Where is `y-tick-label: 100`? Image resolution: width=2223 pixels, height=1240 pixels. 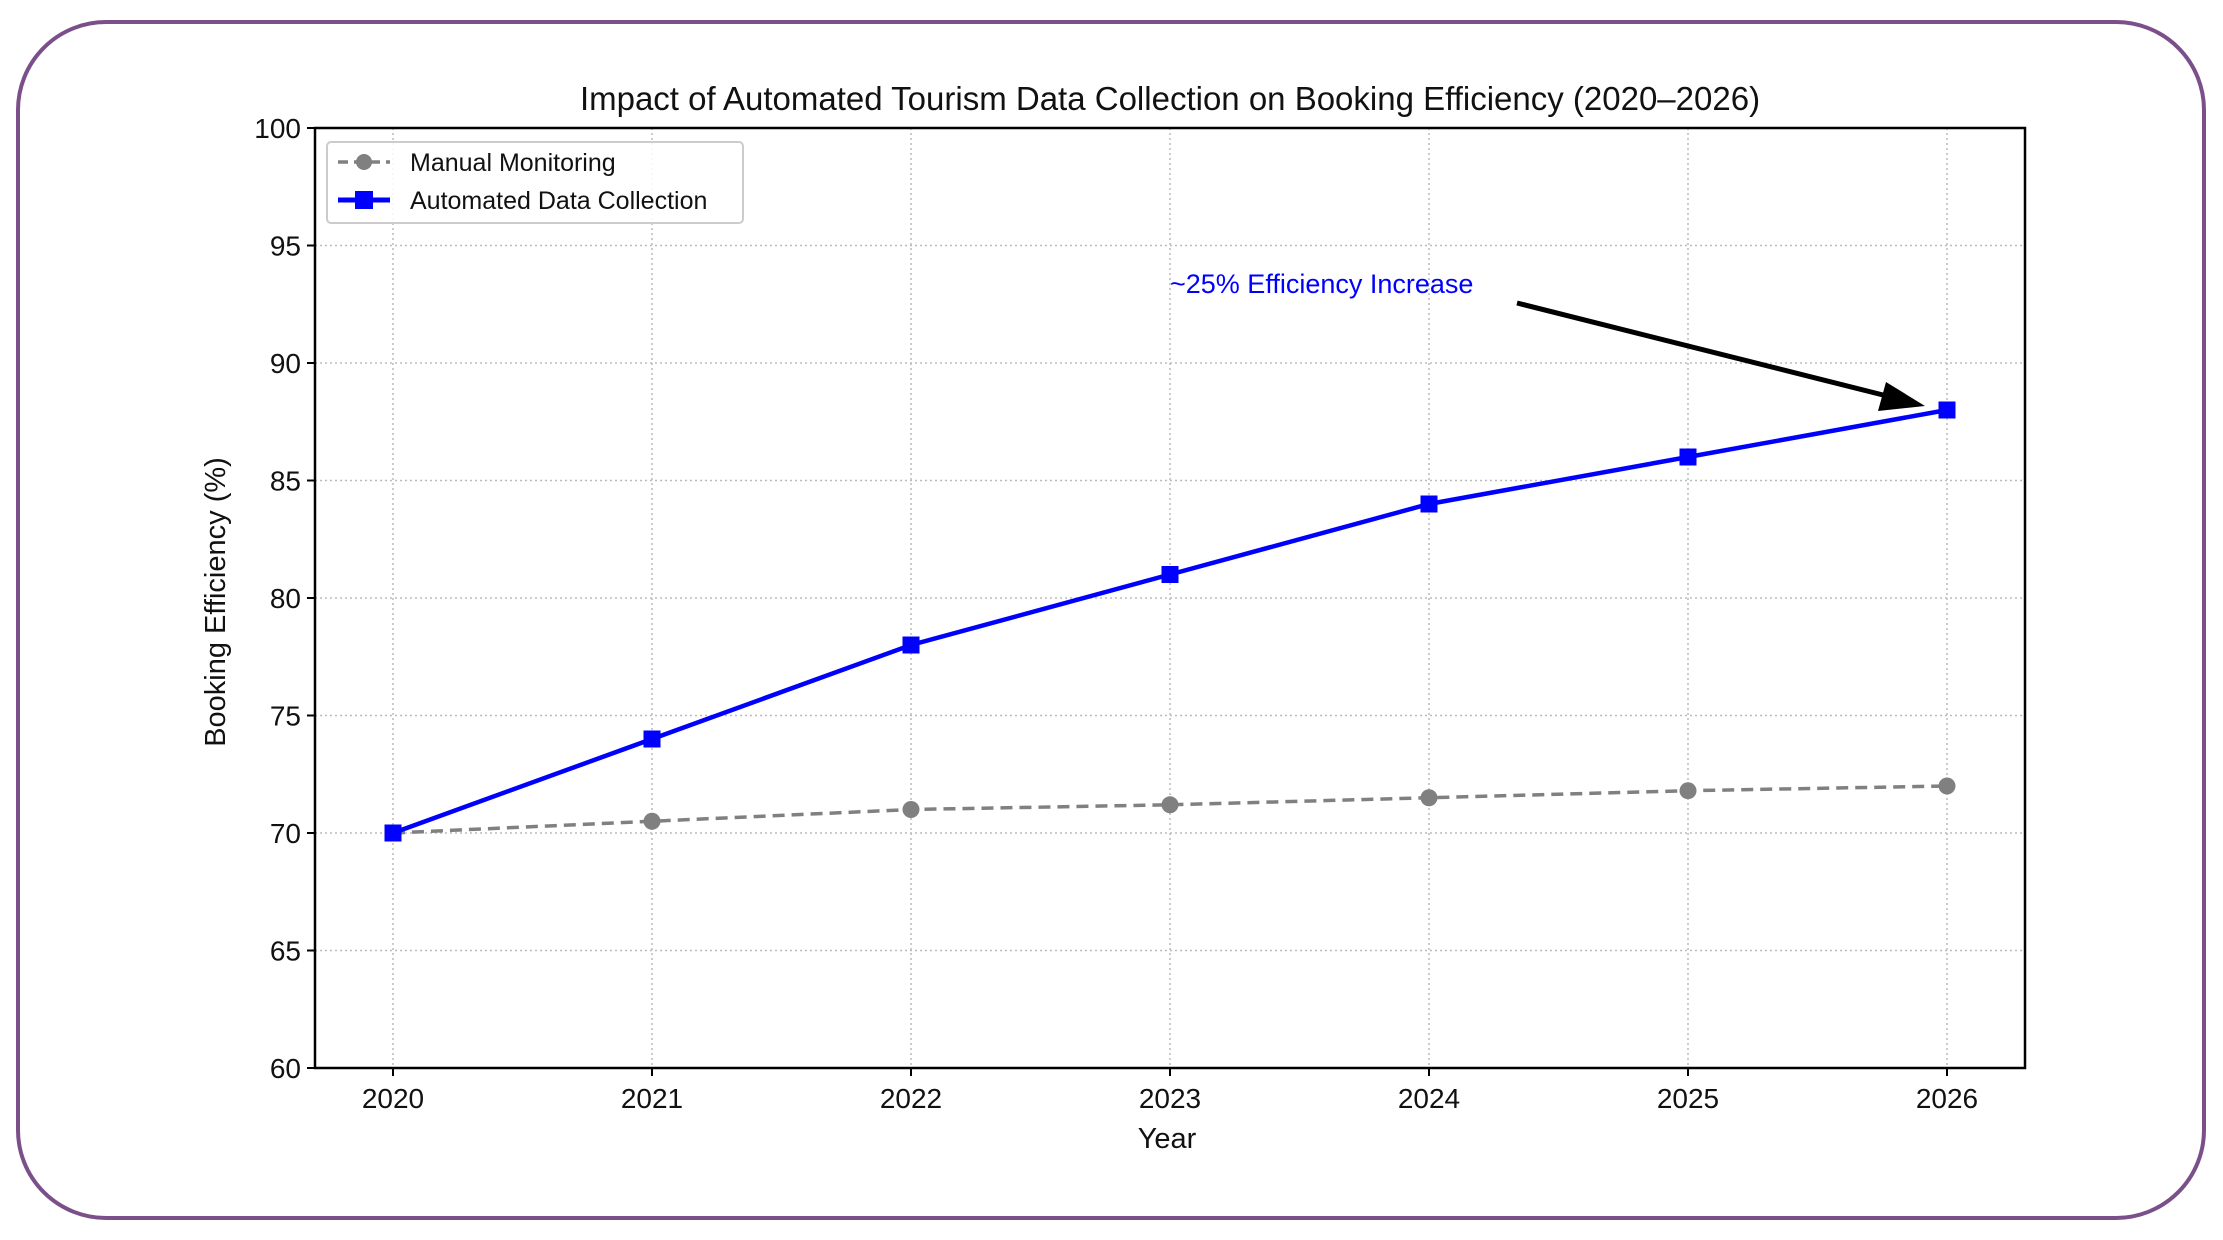
y-tick-label: 100 is located at coordinates (277, 128).